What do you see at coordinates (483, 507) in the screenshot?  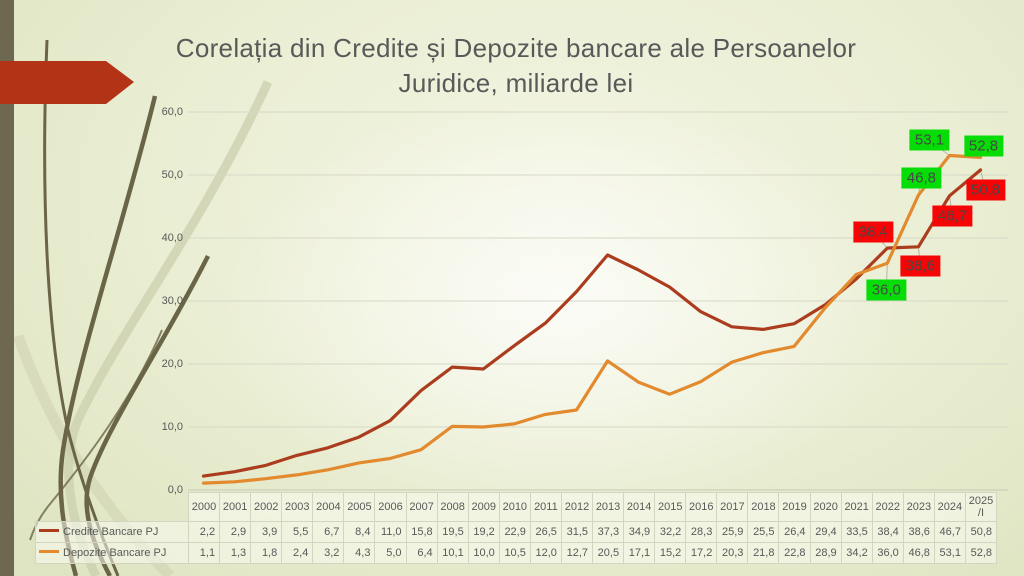 I see `year-header: 2009` at bounding box center [483, 507].